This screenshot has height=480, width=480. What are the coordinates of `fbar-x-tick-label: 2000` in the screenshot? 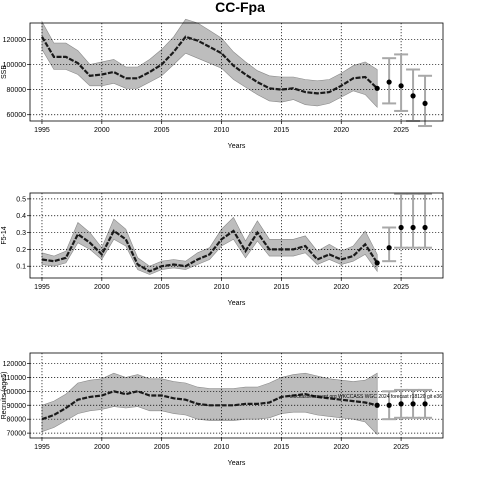 It's located at (102, 287).